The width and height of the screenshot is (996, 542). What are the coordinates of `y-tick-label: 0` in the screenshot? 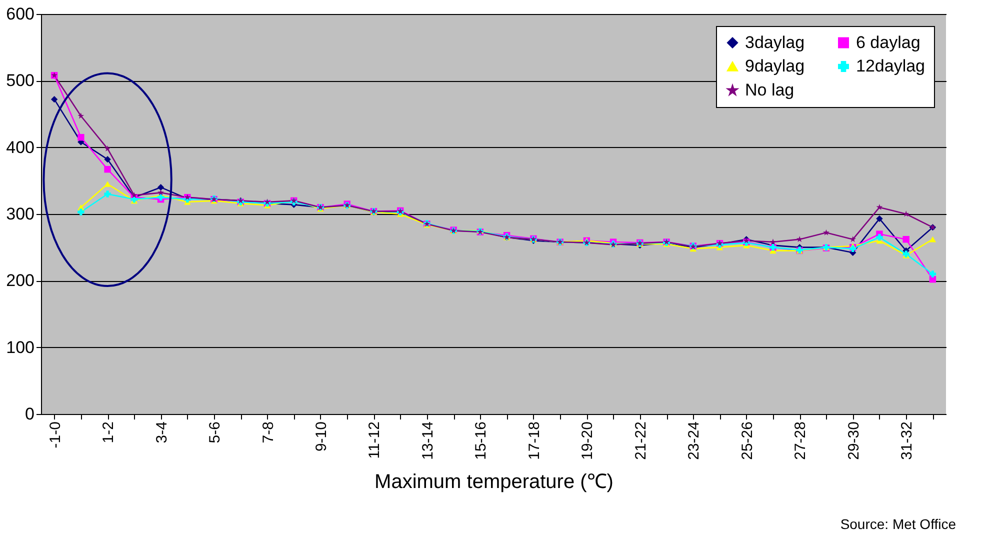 It's located at (29, 414).